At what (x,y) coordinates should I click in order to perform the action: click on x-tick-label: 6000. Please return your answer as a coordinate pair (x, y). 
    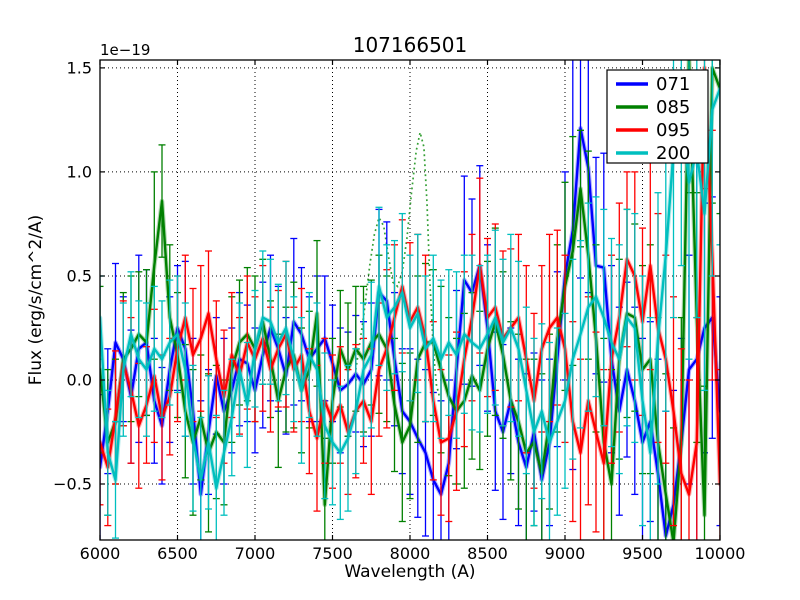
    Looking at the image, I should click on (100, 553).